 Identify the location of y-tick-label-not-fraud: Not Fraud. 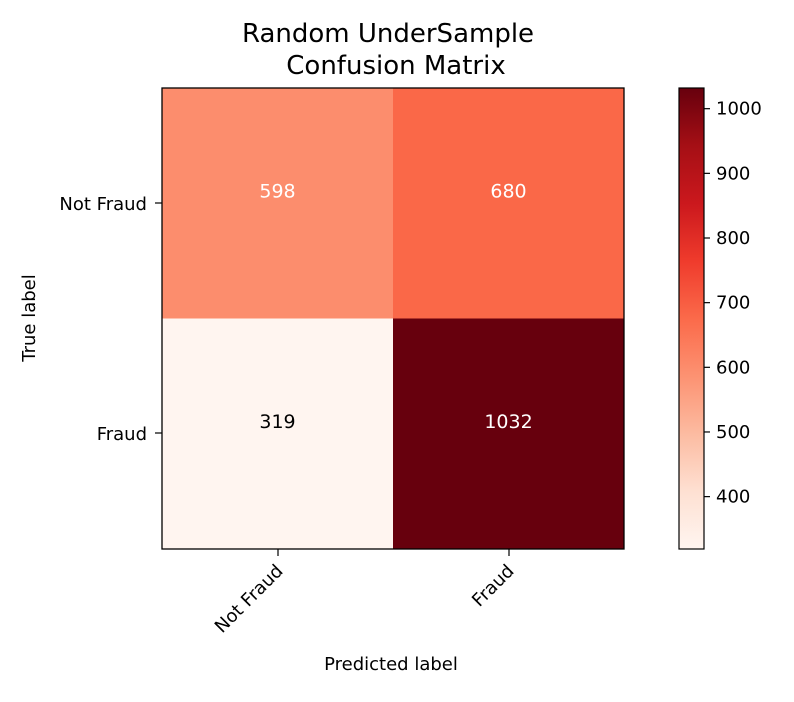
(103, 204).